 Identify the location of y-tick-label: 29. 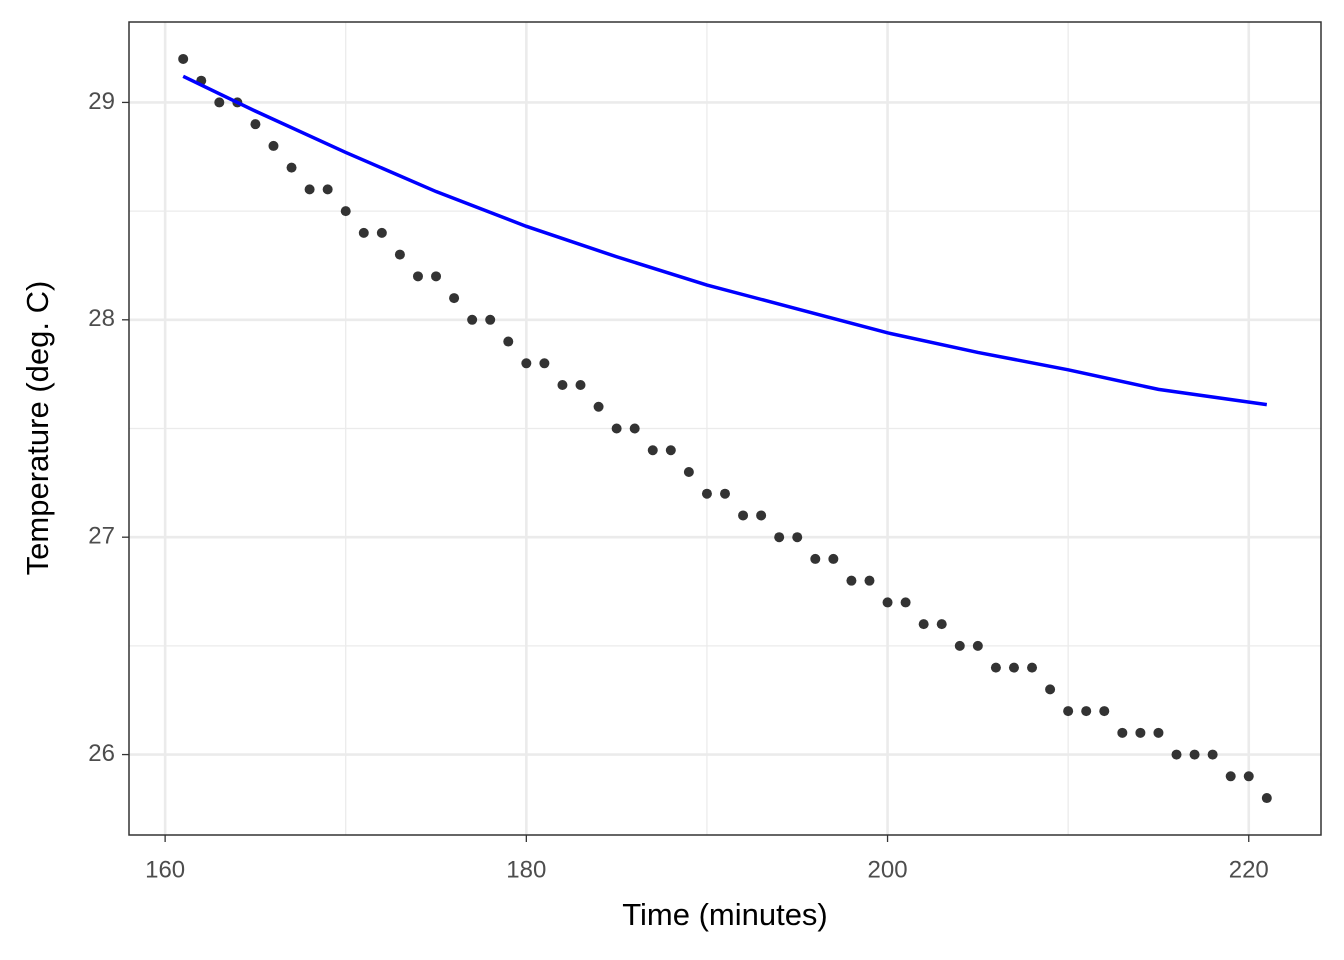
(101, 101).